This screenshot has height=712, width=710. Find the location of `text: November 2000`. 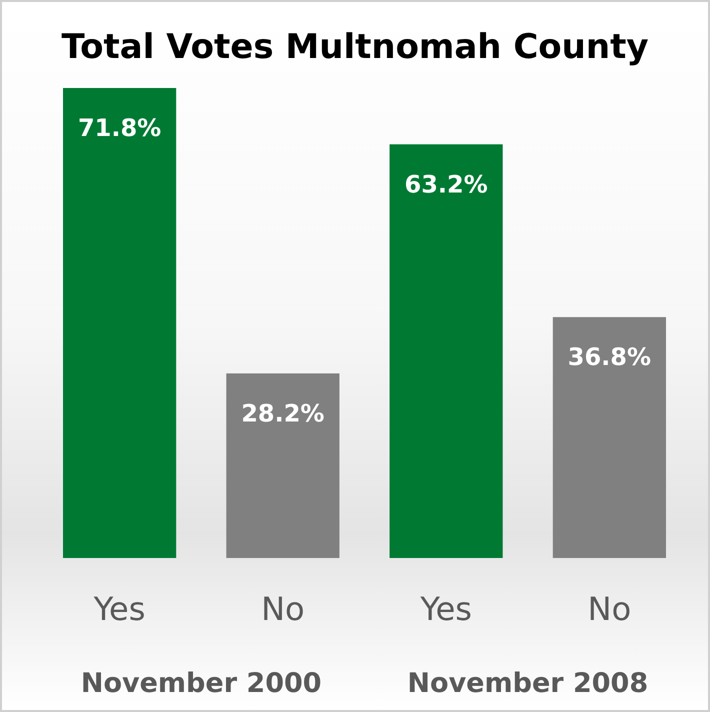

text: November 2000 is located at coordinates (201, 683).